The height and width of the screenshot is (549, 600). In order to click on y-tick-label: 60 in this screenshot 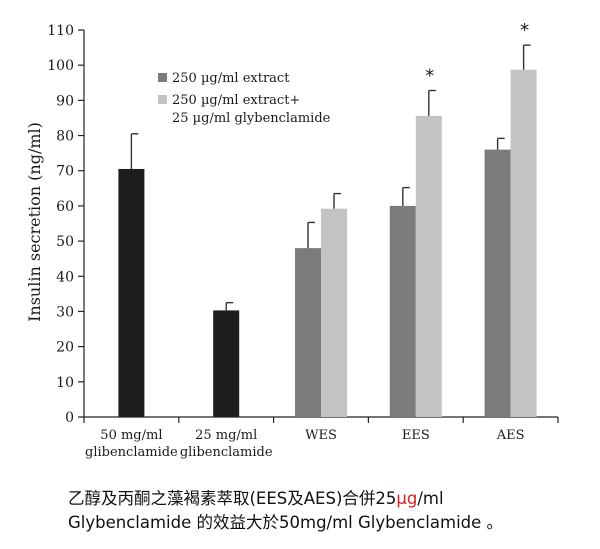, I will do `click(65, 207)`.